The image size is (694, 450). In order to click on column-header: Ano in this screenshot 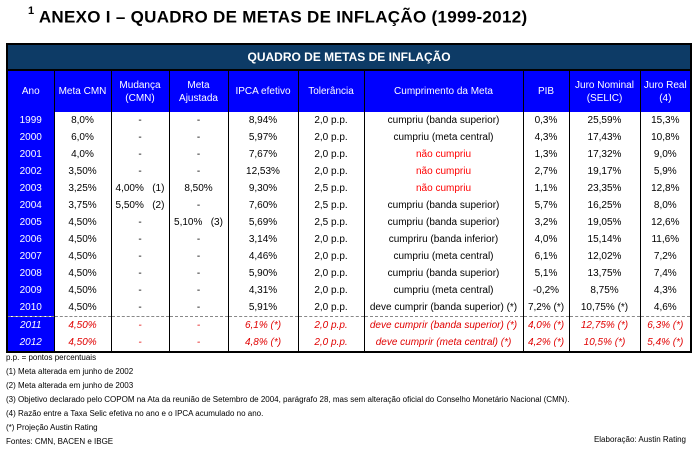, I will do `click(30, 91)`.